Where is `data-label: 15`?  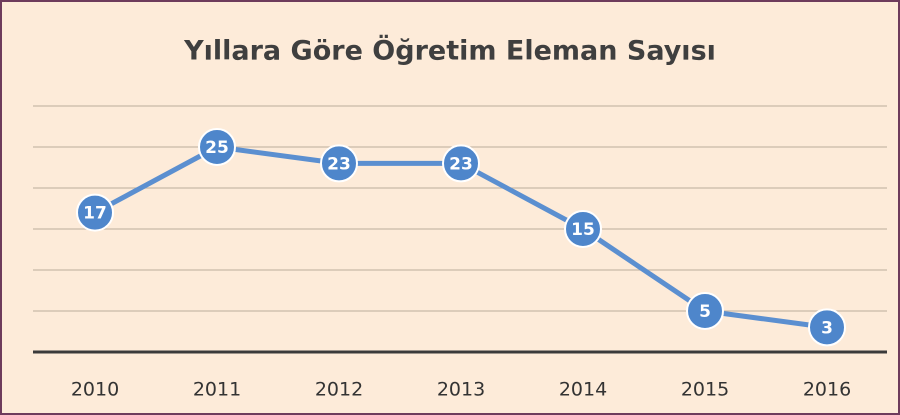 data-label: 15 is located at coordinates (583, 230).